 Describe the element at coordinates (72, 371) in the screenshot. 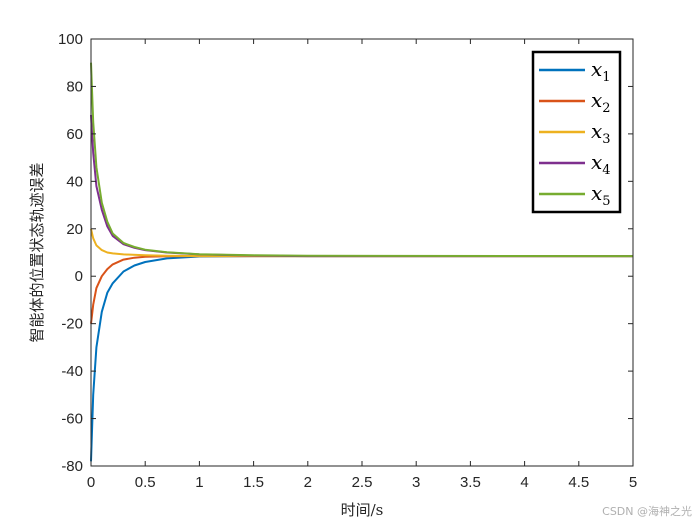

I see `y-tick-label: -40` at that location.